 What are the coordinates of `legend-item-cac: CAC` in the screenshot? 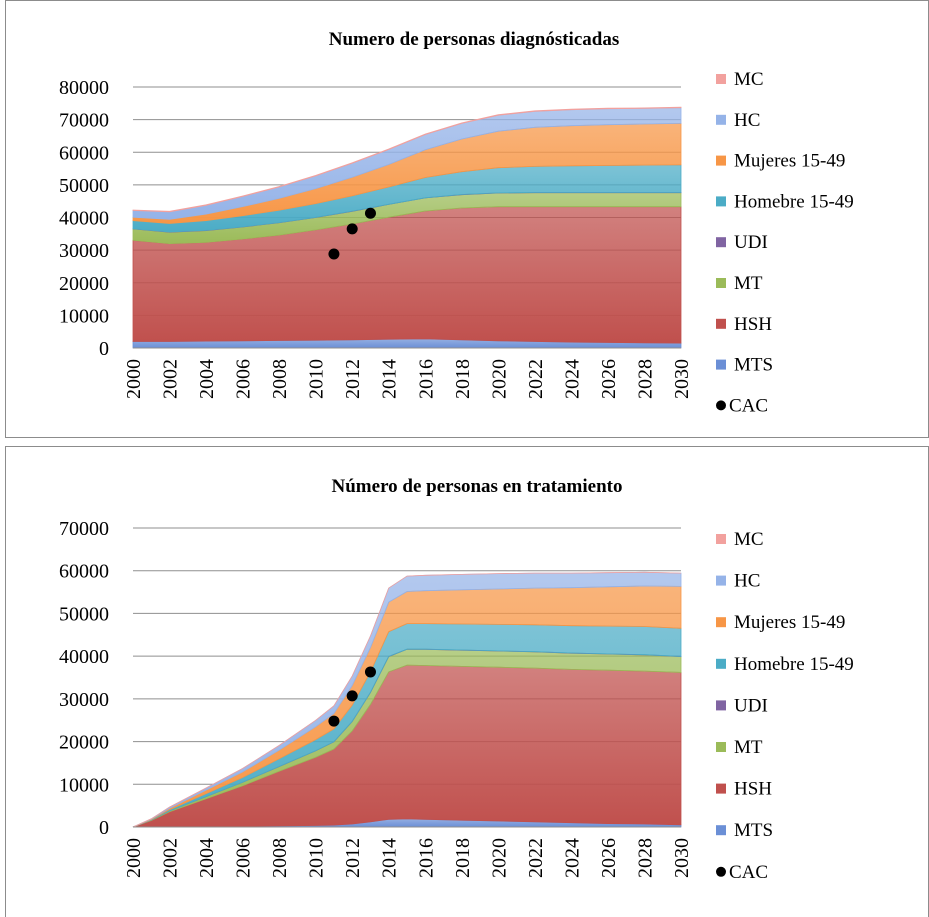 It's located at (742, 405).